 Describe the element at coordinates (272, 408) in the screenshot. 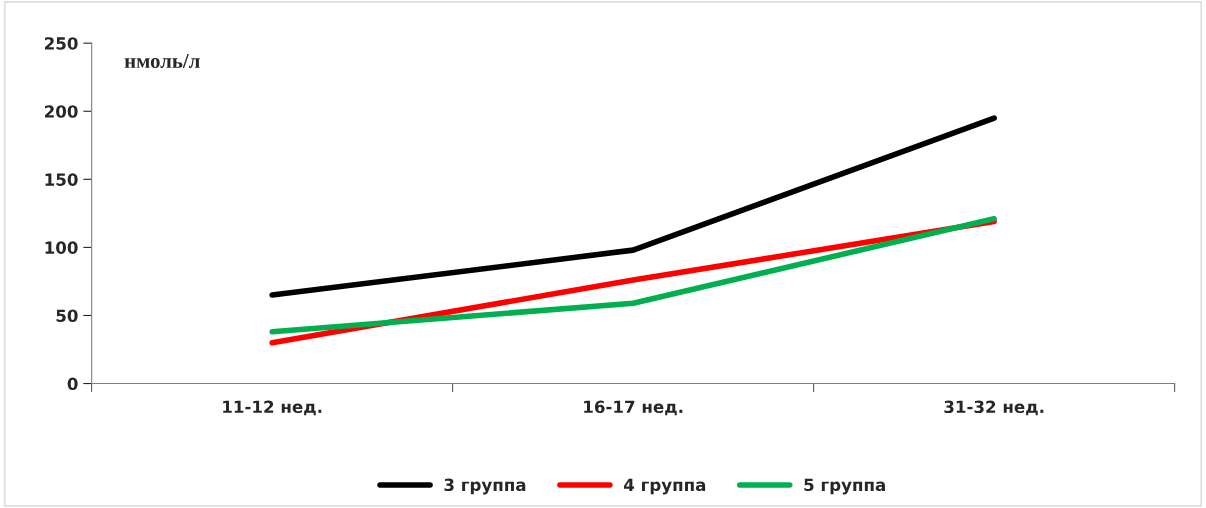

I see `x-tick-label: 11-12 нед.` at that location.